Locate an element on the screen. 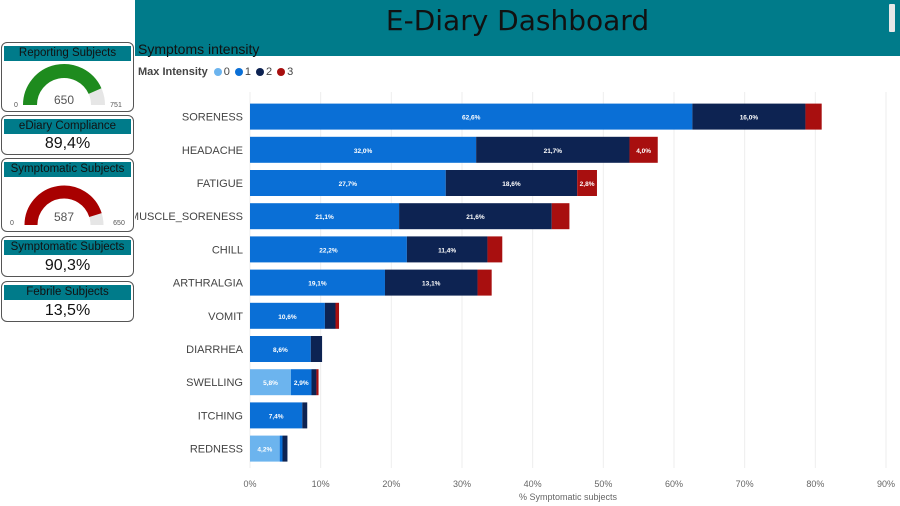 This screenshot has width=900, height=506. x-tick-label: 70% is located at coordinates (745, 484).